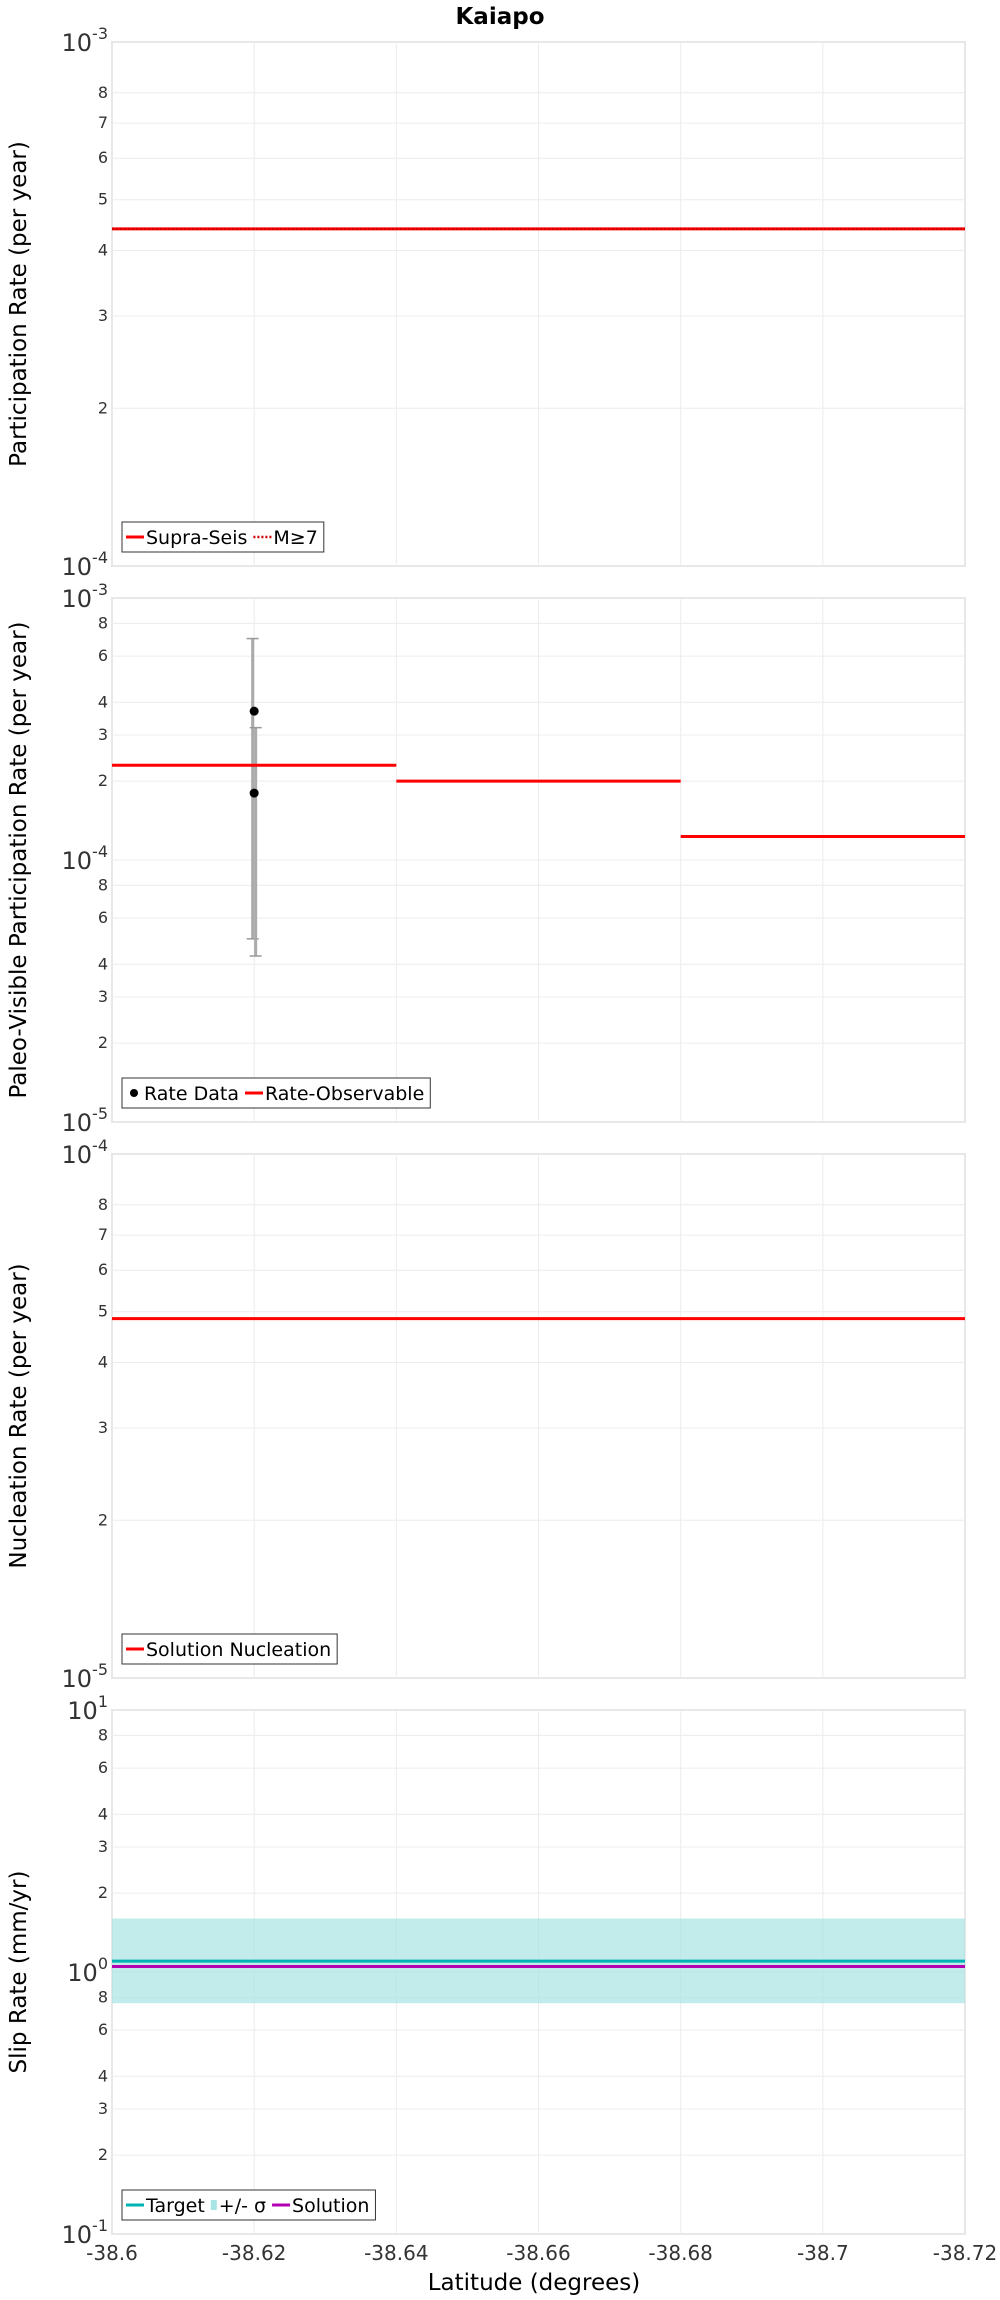 This screenshot has width=1000, height=2300. Describe the element at coordinates (295, 538) in the screenshot. I see `legend-entry: M≥7` at that location.